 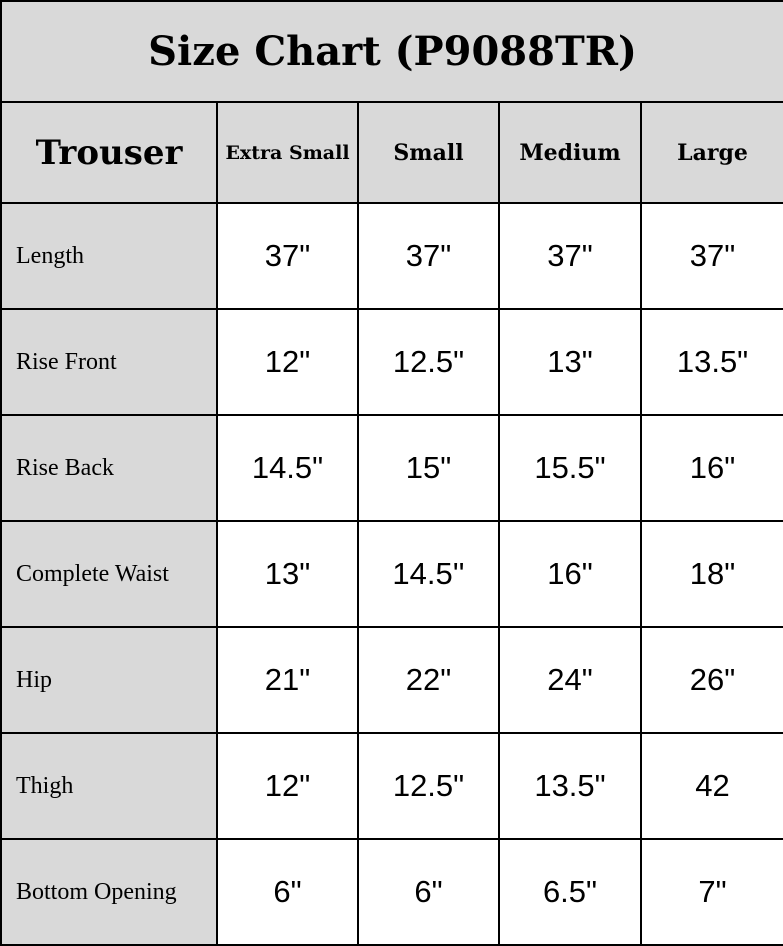 What do you see at coordinates (711, 680) in the screenshot?
I see `measurement-cell: 26"` at bounding box center [711, 680].